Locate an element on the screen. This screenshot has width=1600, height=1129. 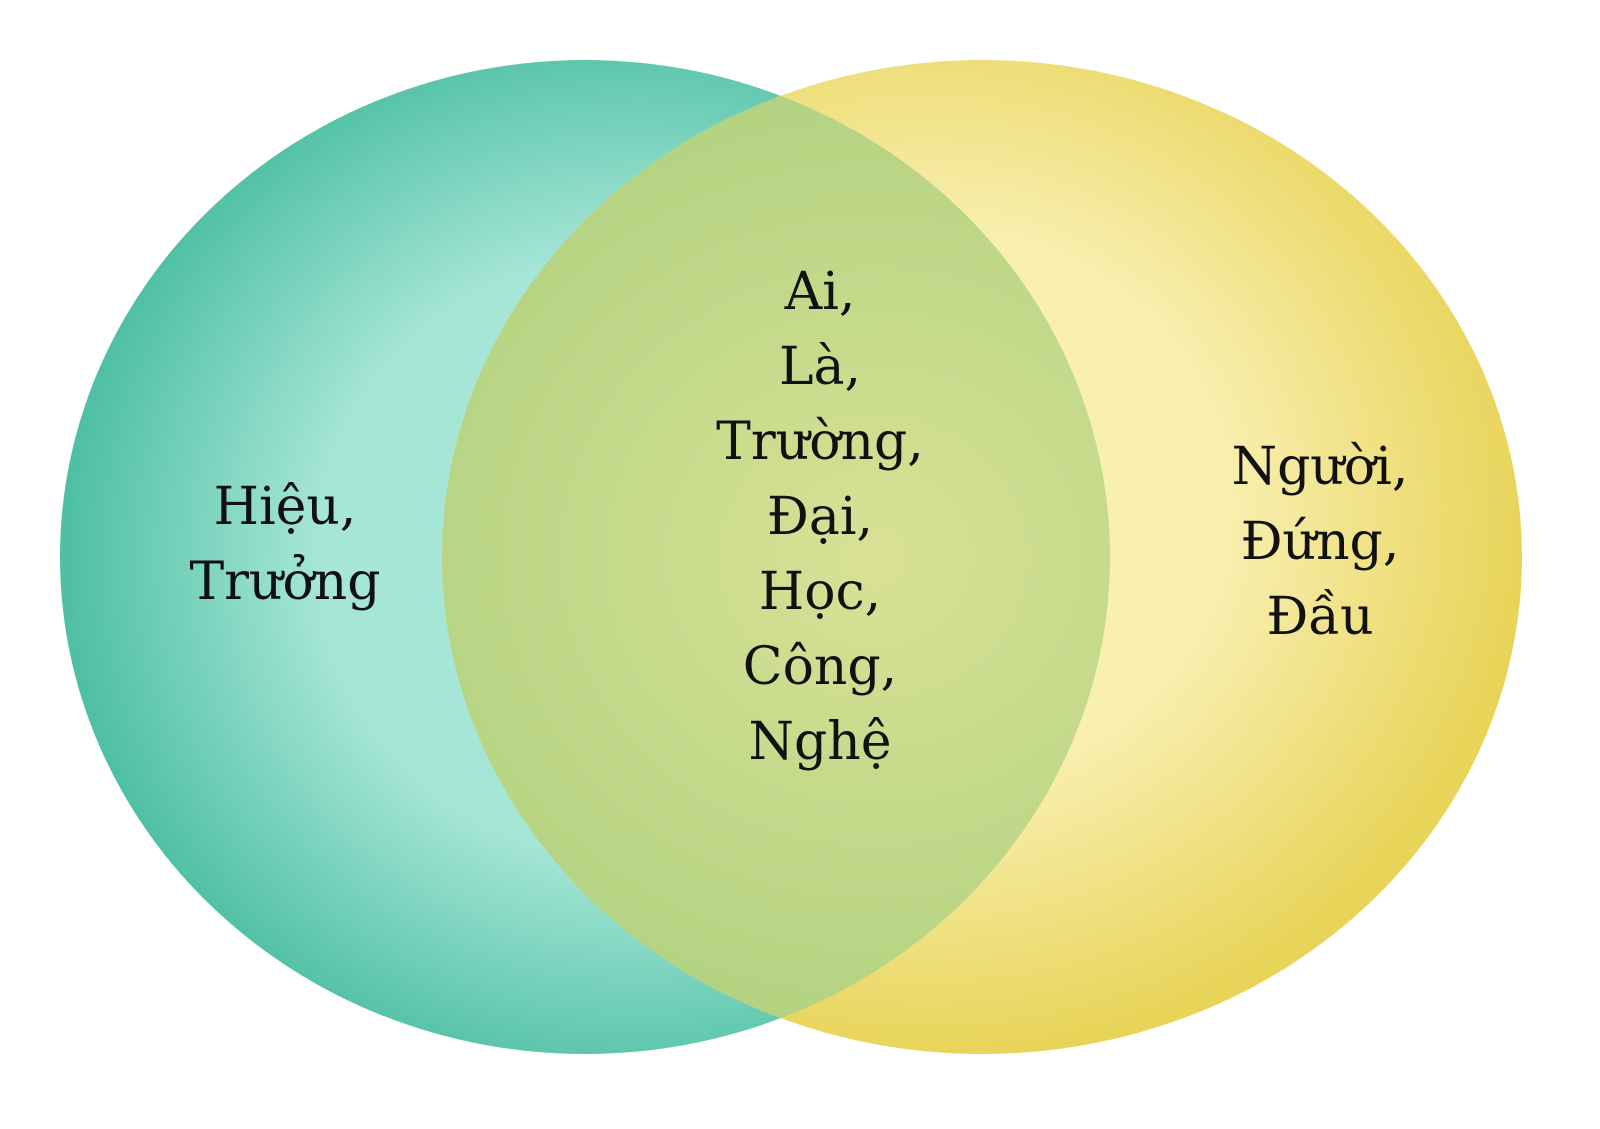
intersection-label: Đại, is located at coordinates (820, 517).